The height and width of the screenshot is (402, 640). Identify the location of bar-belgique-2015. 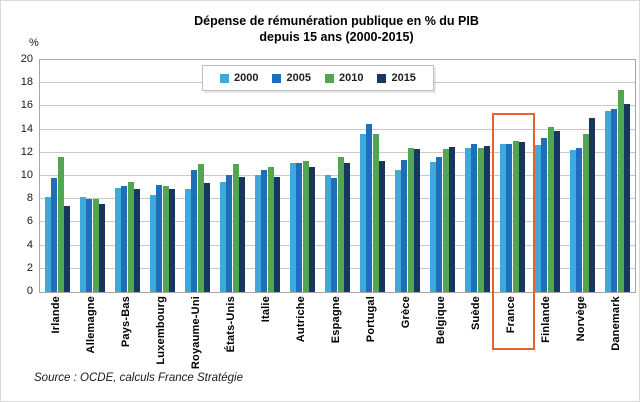
(451, 219).